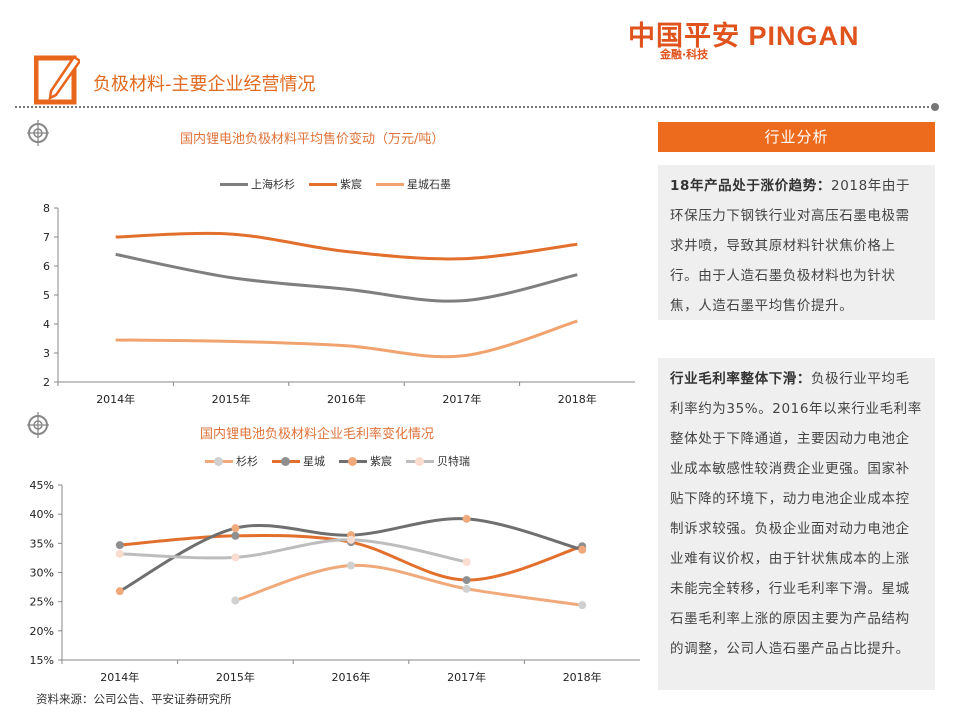 The width and height of the screenshot is (960, 720). Describe the element at coordinates (42, 573) in the screenshot. I see `y-tick-label: 30%` at that location.